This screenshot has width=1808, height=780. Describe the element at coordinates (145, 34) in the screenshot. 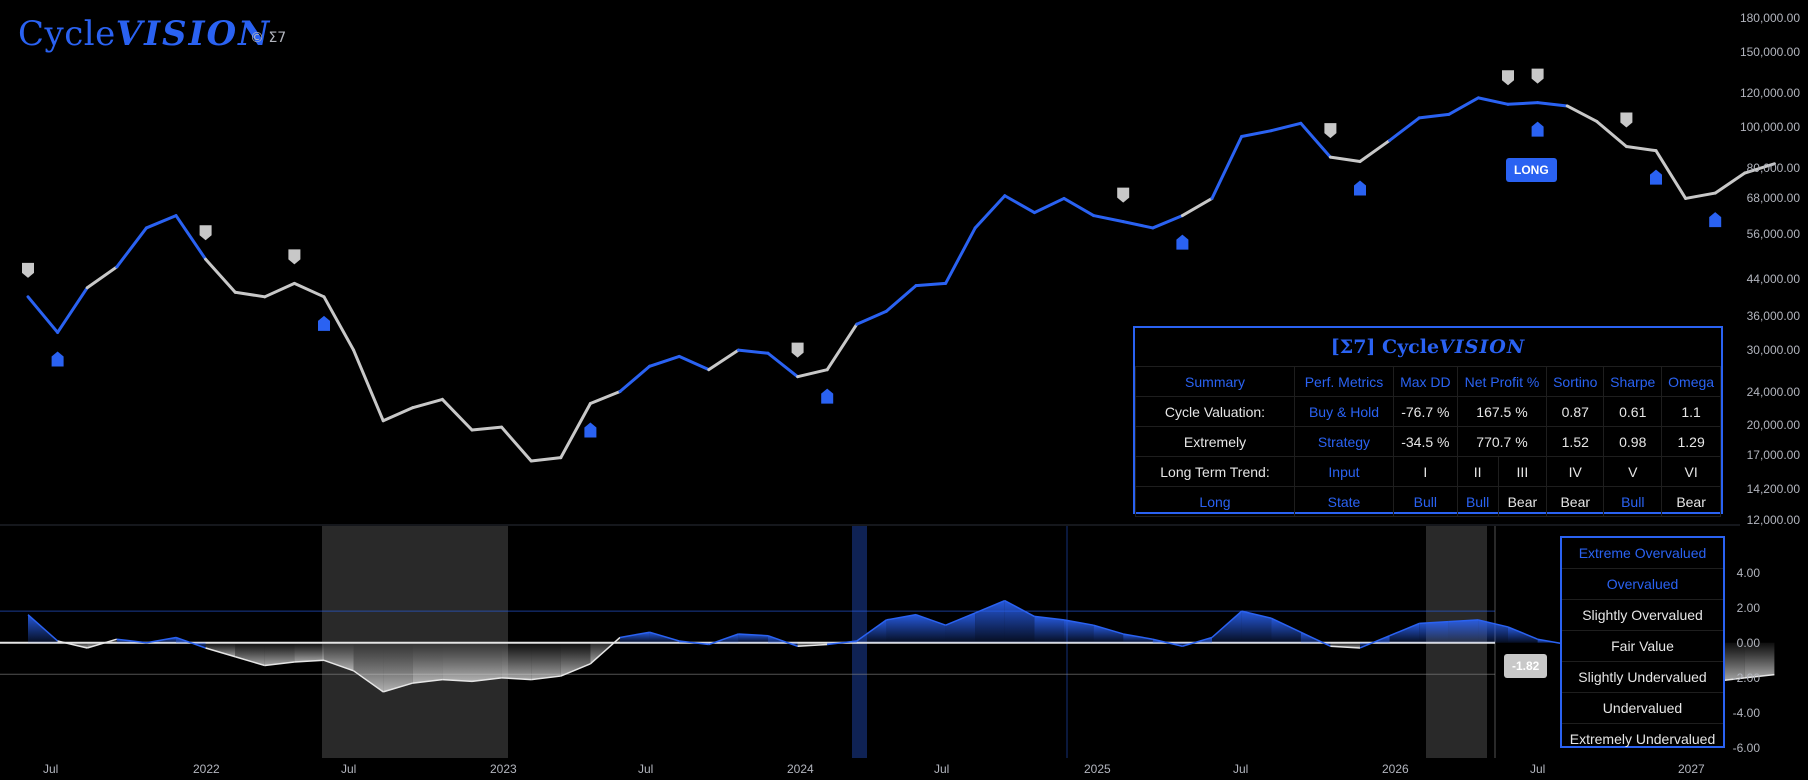

I see `cyclevision-logo: CycleVISION` at that location.